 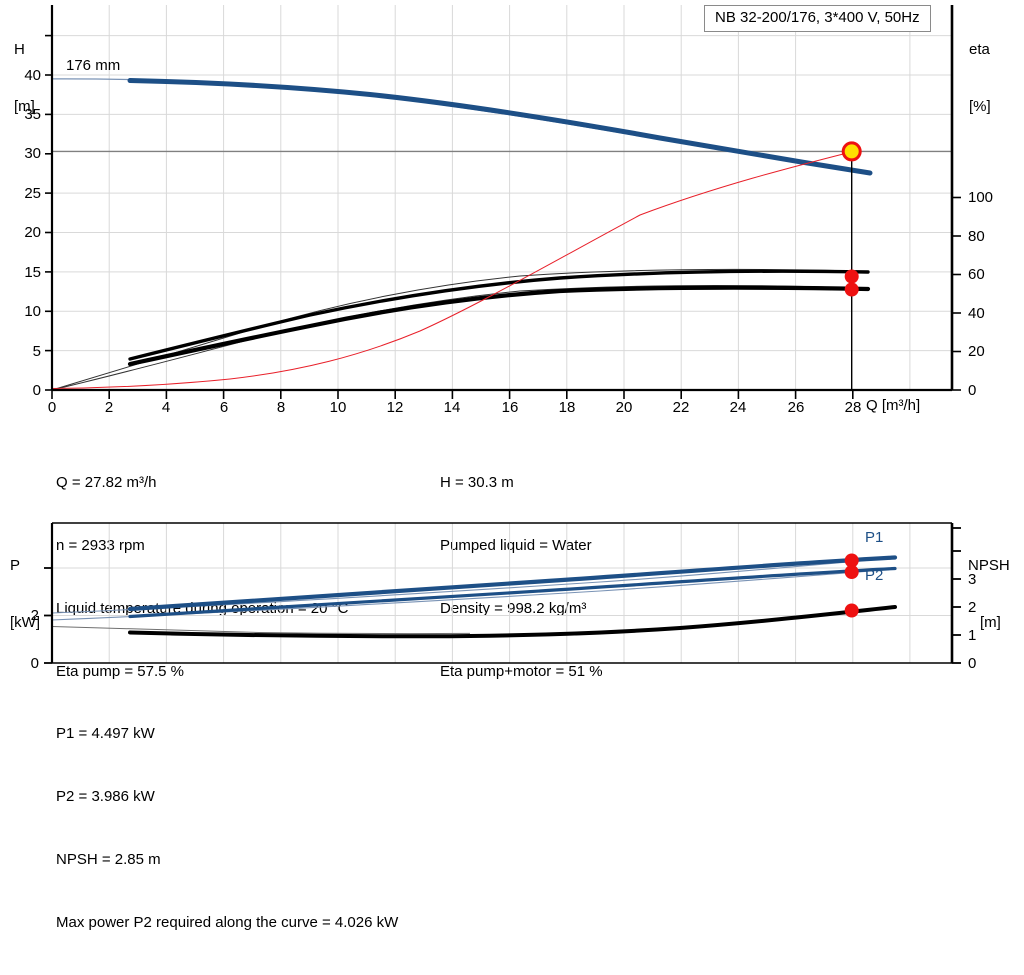 I want to click on npsh-tick-1: 1, so click(x=972, y=635).